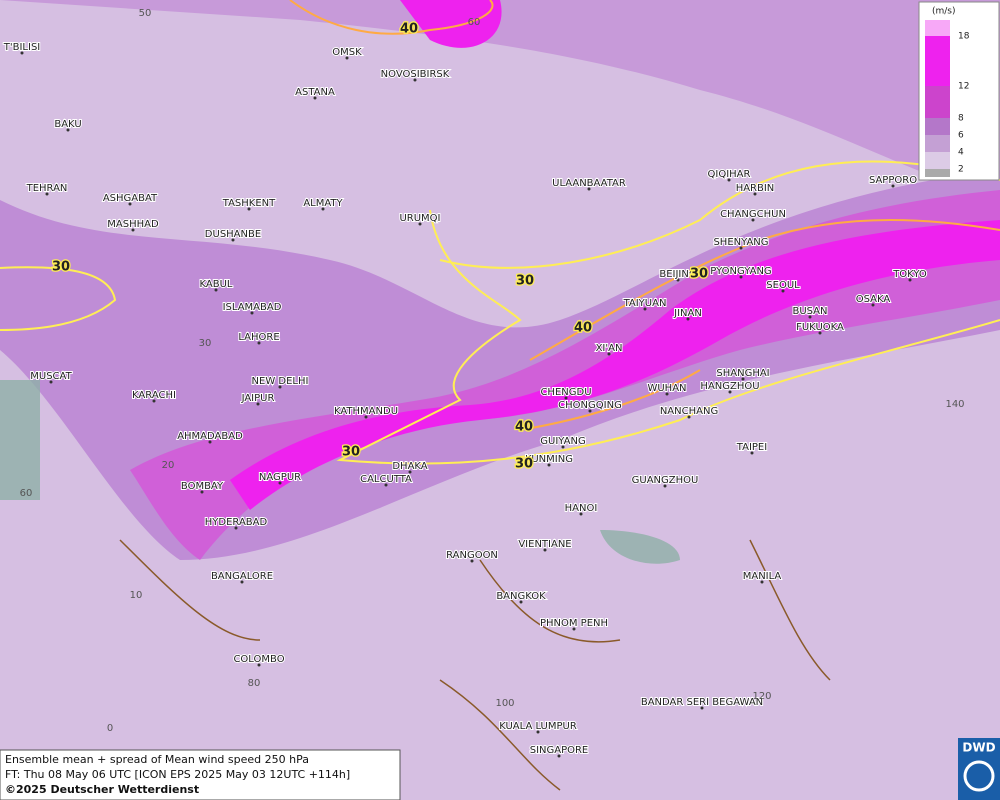 Image resolution: width=1000 pixels, height=800 pixels. What do you see at coordinates (47, 188) in the screenshot?
I see `city-label: TEHRAN` at bounding box center [47, 188].